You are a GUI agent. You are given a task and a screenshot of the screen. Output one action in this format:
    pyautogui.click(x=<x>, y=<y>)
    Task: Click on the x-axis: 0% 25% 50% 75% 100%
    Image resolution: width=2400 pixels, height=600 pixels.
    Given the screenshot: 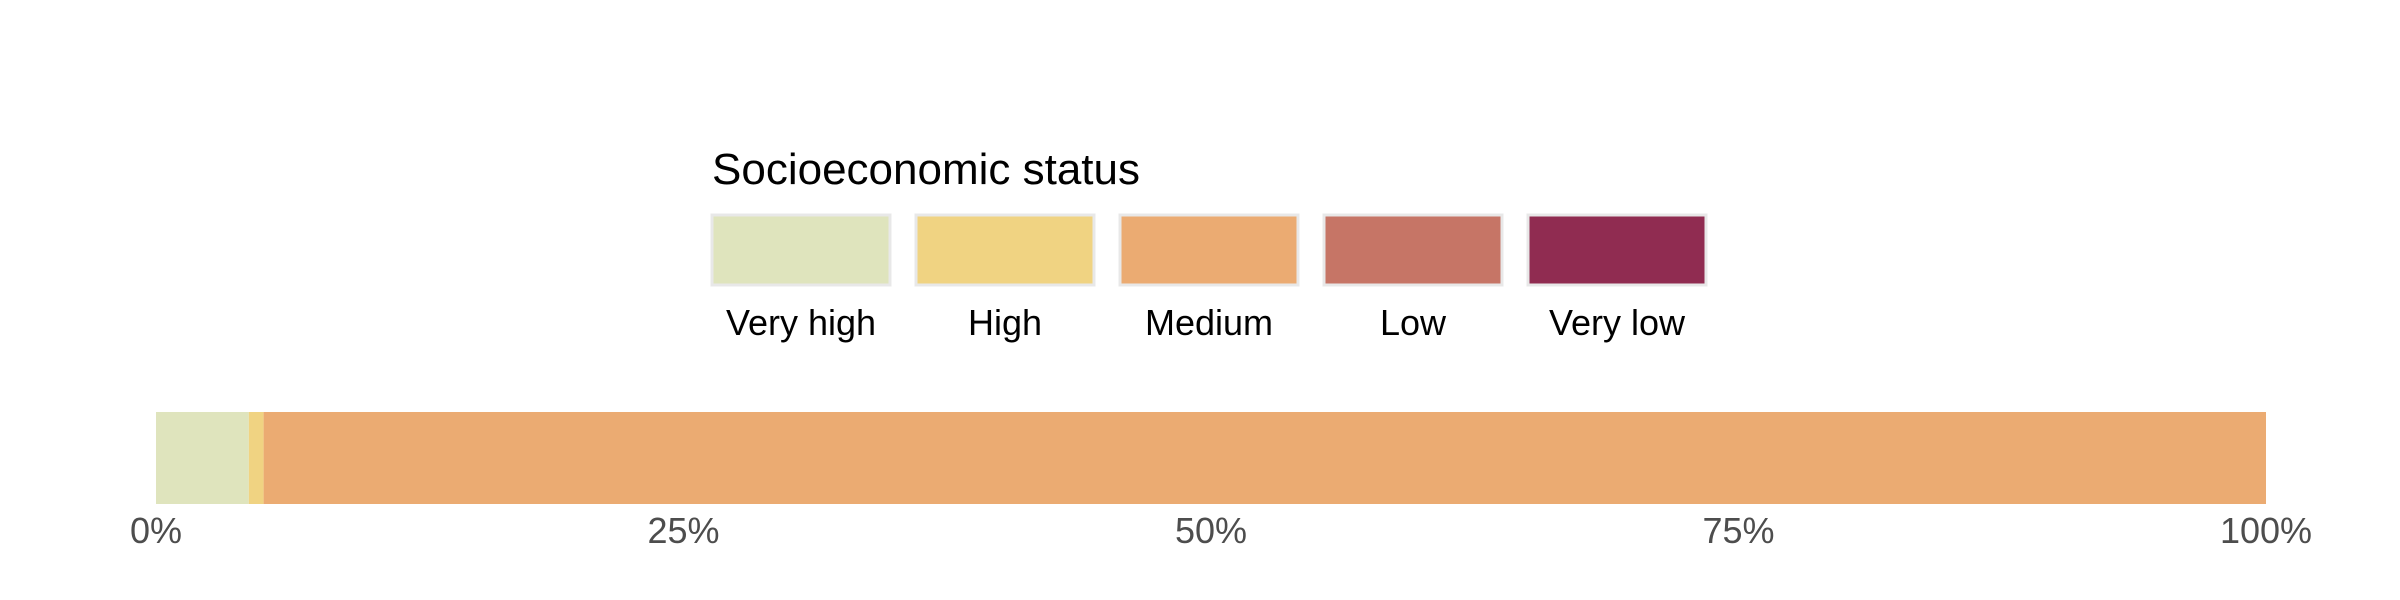 What is the action you would take?
    pyautogui.click(x=1221, y=530)
    